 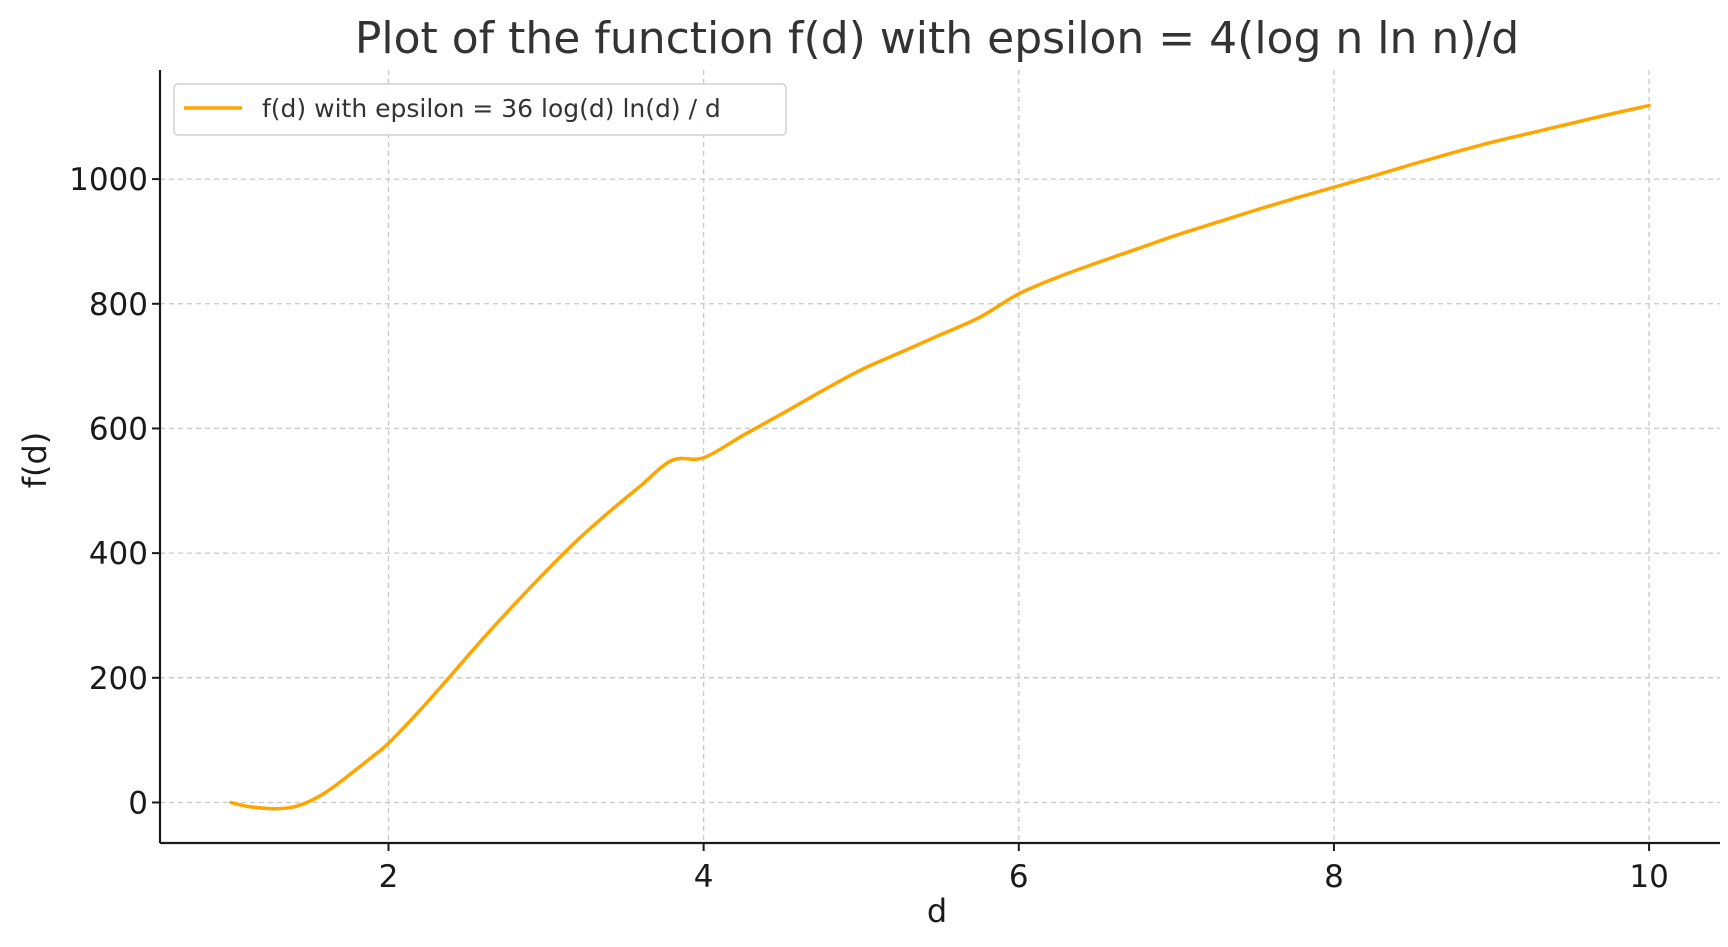 What do you see at coordinates (1648, 877) in the screenshot?
I see `x-tick-label: 10` at bounding box center [1648, 877].